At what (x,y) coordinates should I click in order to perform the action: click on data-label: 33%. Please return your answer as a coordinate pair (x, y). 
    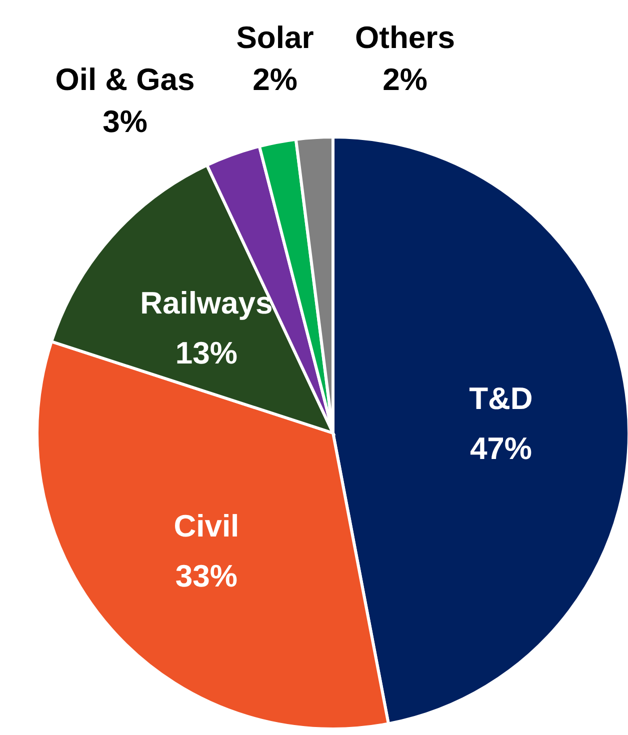
    Looking at the image, I should click on (206, 576).